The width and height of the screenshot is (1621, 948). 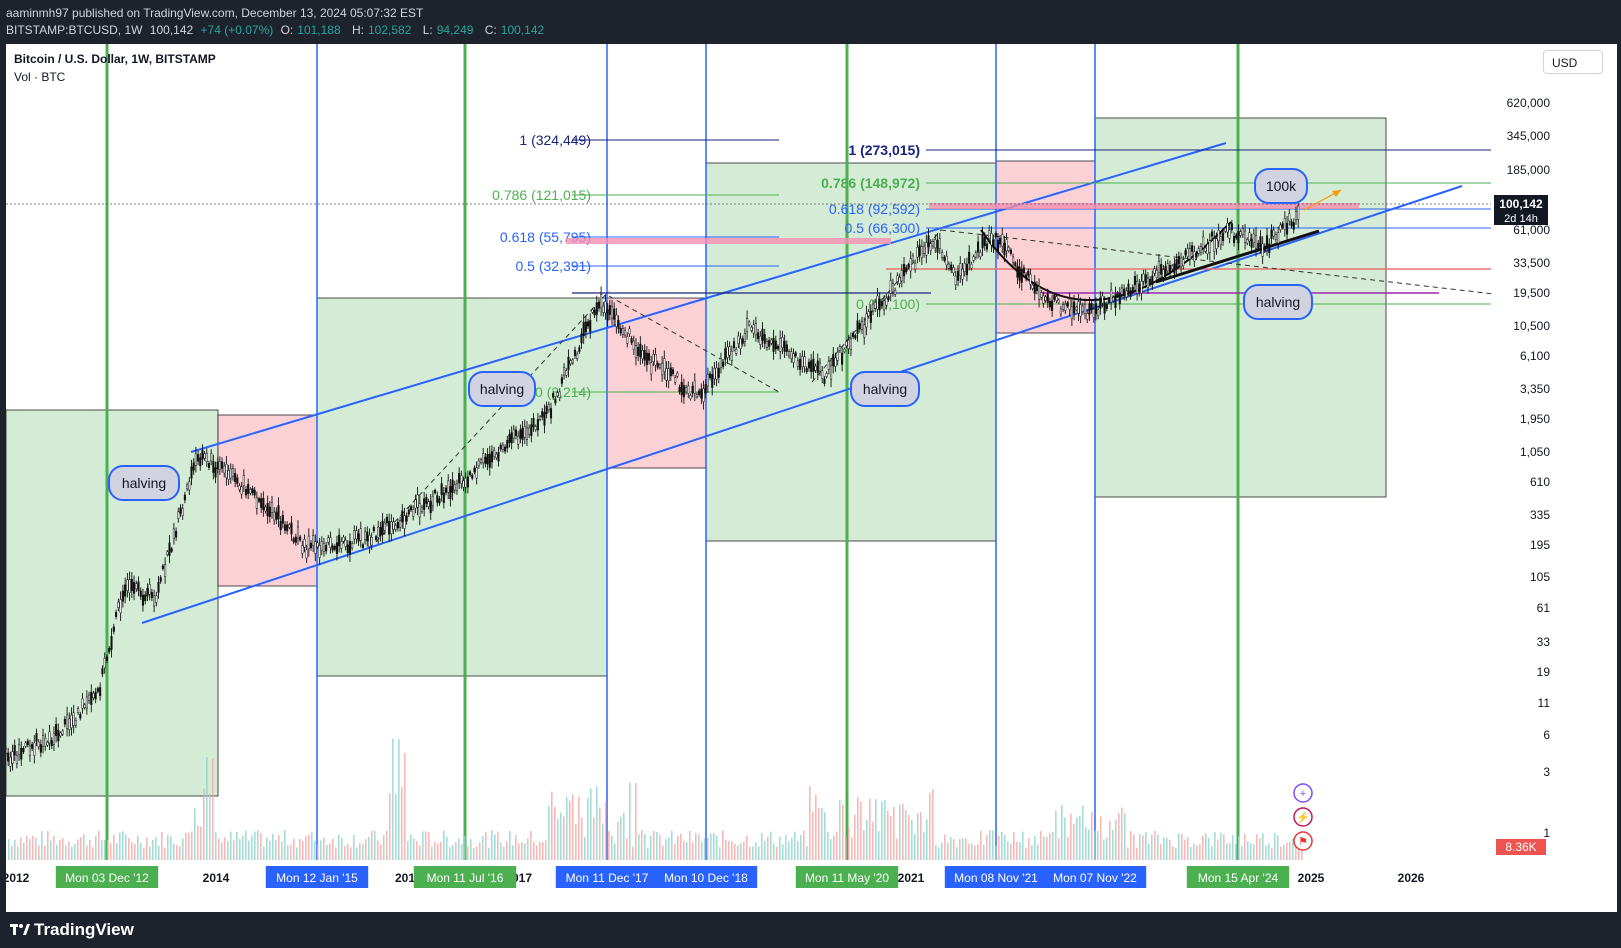 I want to click on price-axis-tick: 1,050, so click(x=1535, y=452).